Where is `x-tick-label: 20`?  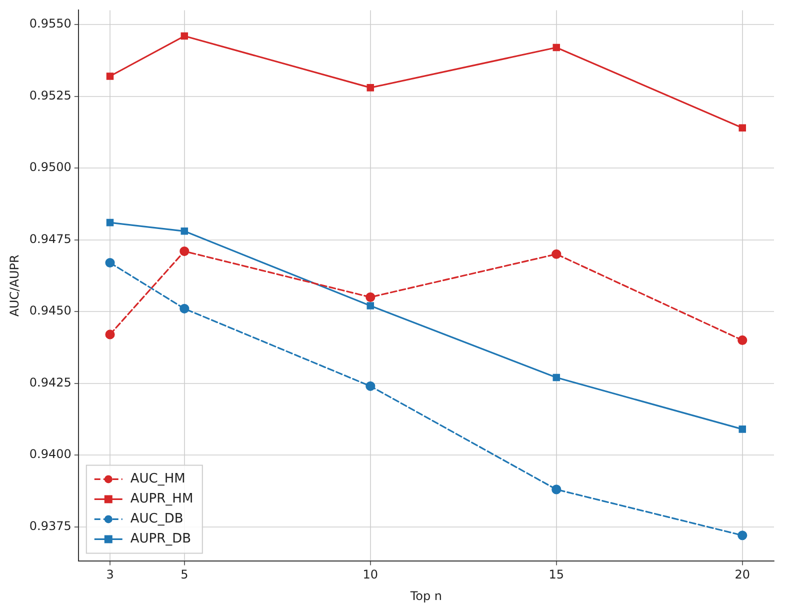
x-tick-label: 20 is located at coordinates (742, 575).